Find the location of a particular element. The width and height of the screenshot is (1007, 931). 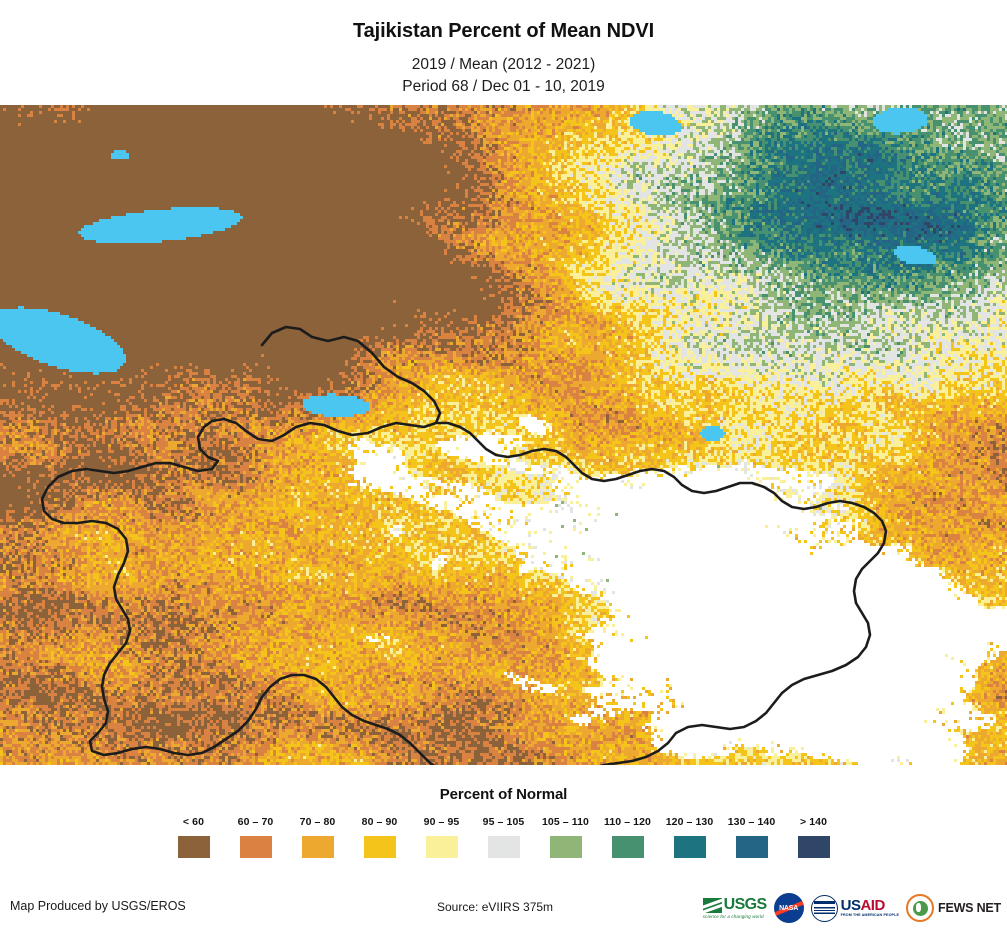

usaid-logo: USAID FROM THE AMERICAN PEOPLE is located at coordinates (854, 908).